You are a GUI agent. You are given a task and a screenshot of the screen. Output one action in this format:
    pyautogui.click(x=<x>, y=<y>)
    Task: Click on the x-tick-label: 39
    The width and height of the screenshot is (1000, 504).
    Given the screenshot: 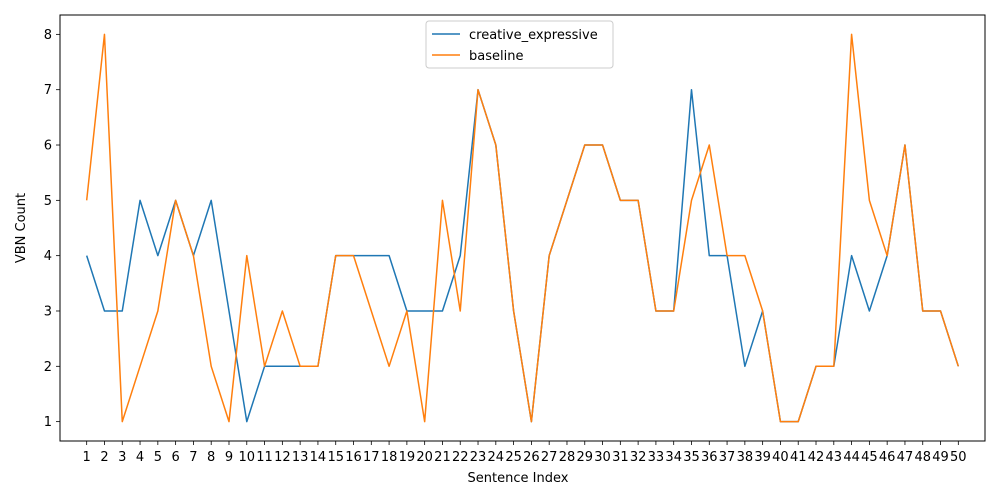 What is the action you would take?
    pyautogui.click(x=762, y=457)
    